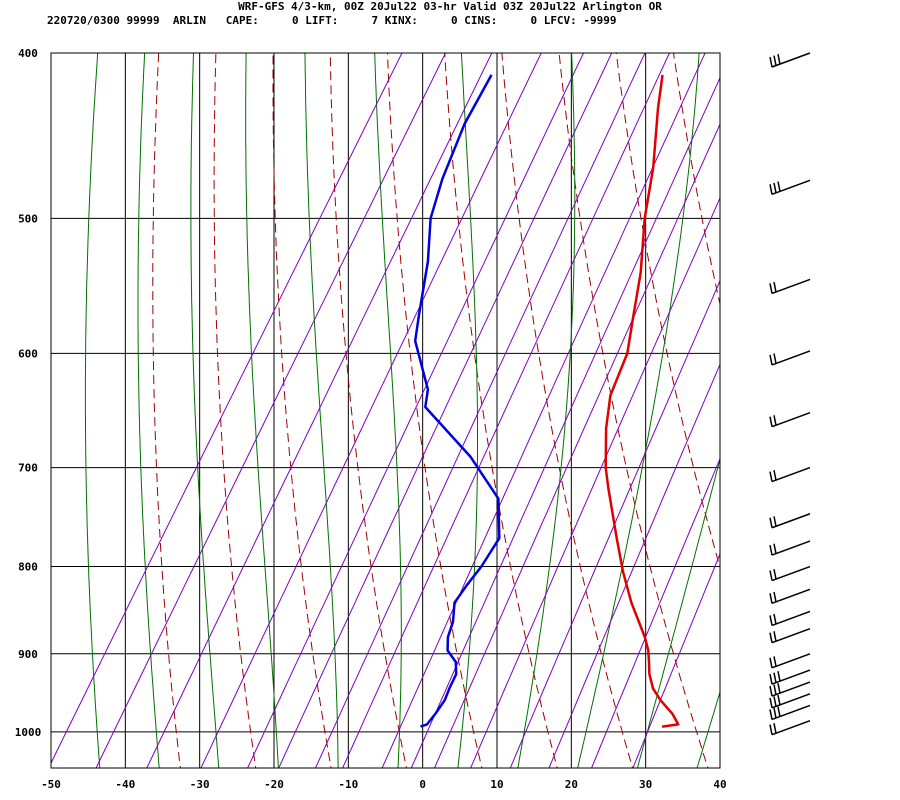  Describe the element at coordinates (642, 401) in the screenshot. I see `temperature-trace` at that location.